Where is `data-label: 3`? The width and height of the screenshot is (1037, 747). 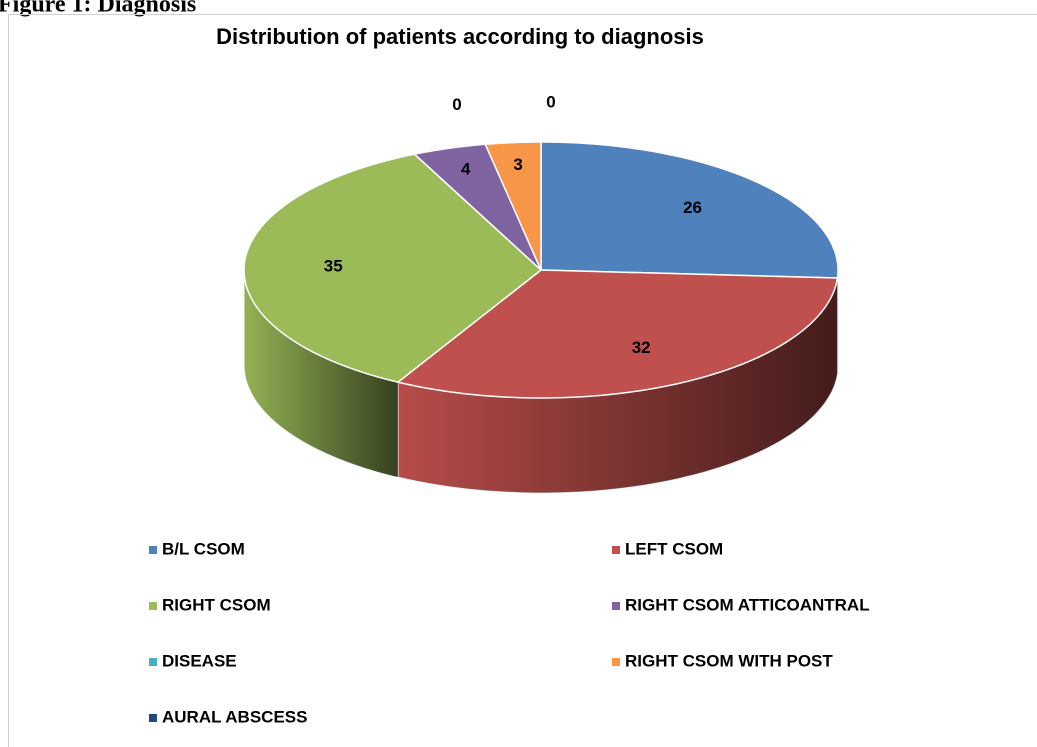
data-label: 3 is located at coordinates (517, 164).